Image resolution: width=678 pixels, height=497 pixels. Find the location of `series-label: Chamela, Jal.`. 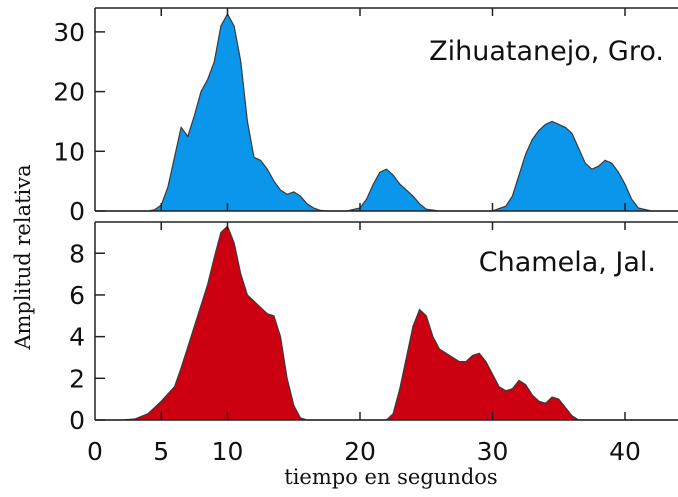

series-label: Chamela, Jal. is located at coordinates (567, 262).